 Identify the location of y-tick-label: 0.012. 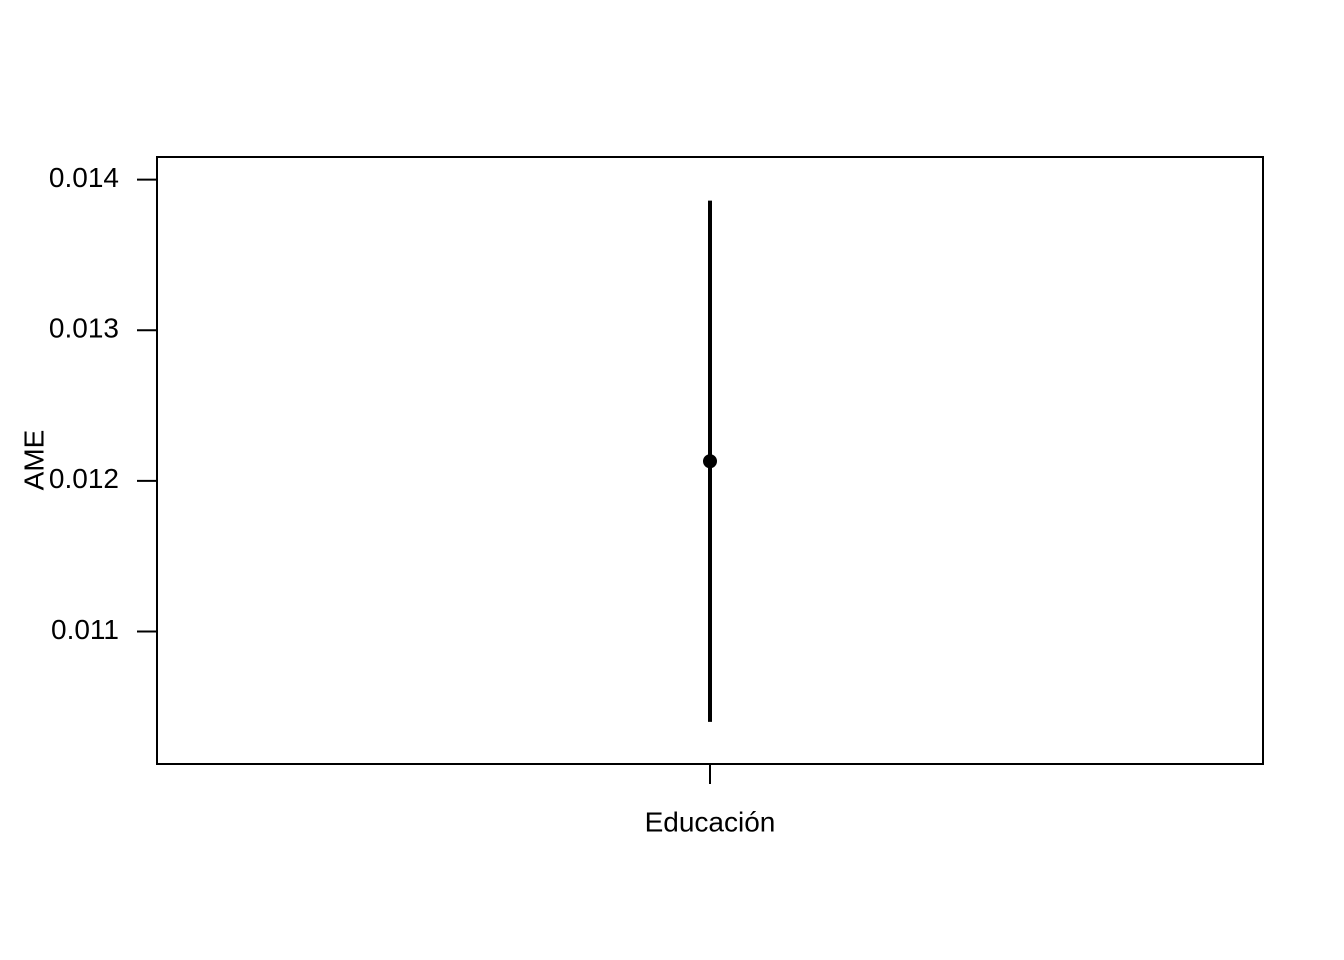
(84, 478).